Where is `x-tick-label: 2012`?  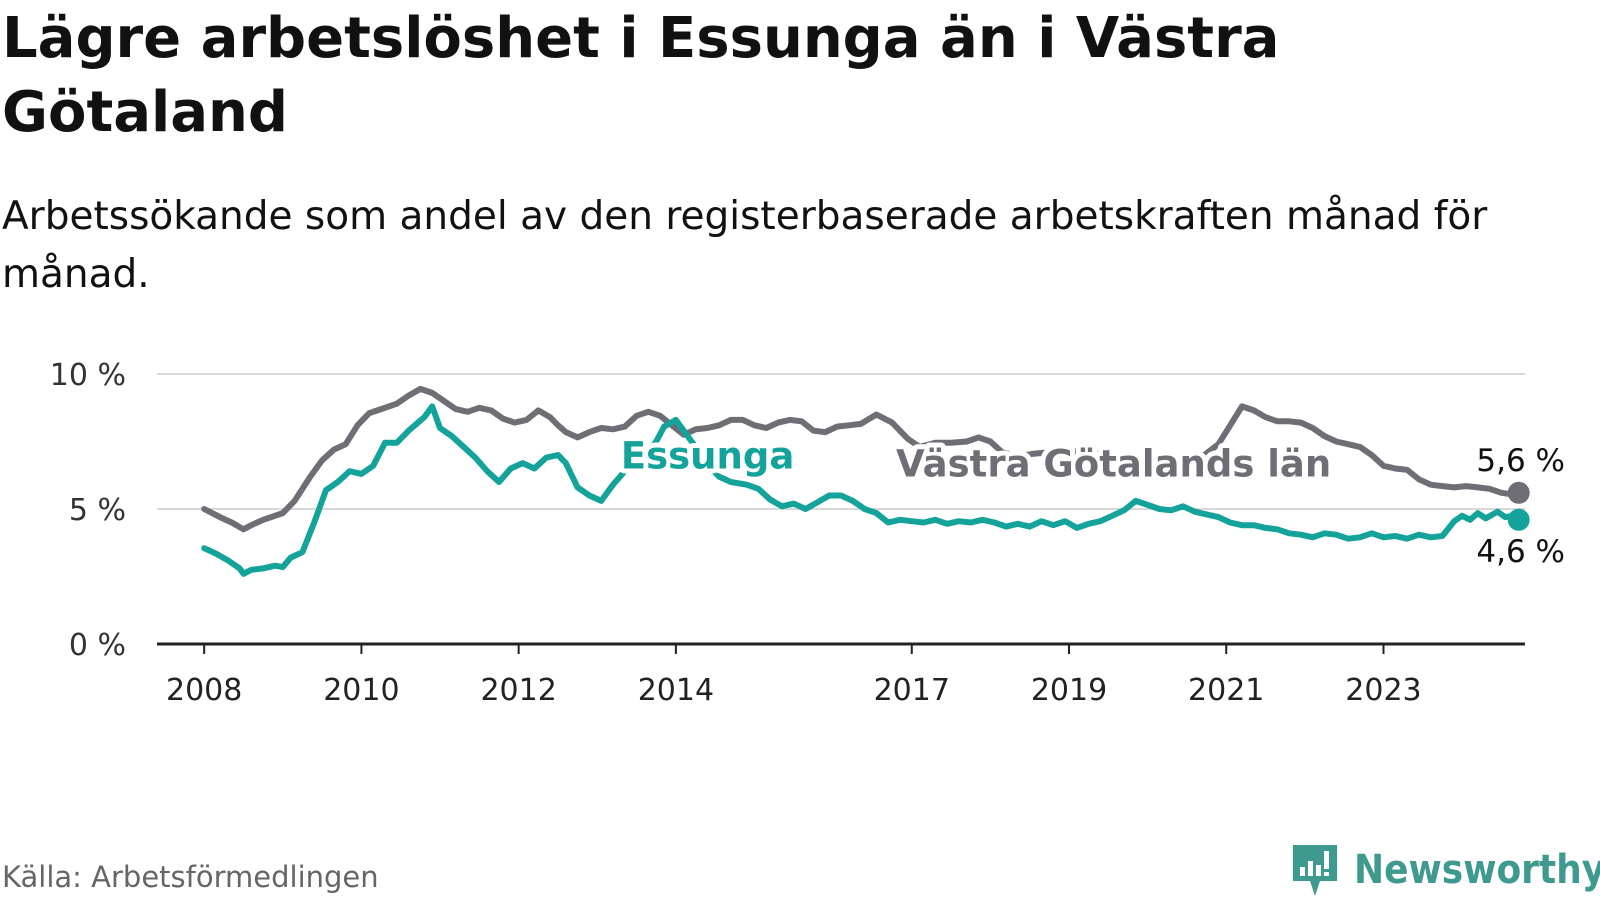 x-tick-label: 2012 is located at coordinates (518, 690).